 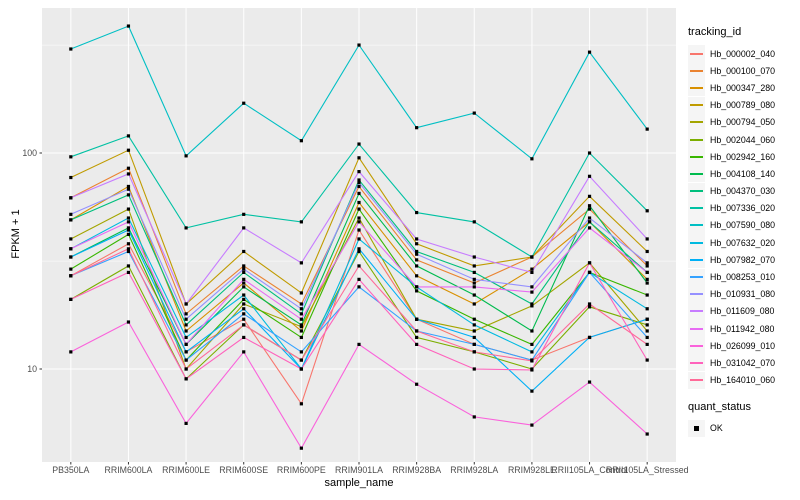 I want to click on legend-quant-items: OK, so click(x=743, y=428).